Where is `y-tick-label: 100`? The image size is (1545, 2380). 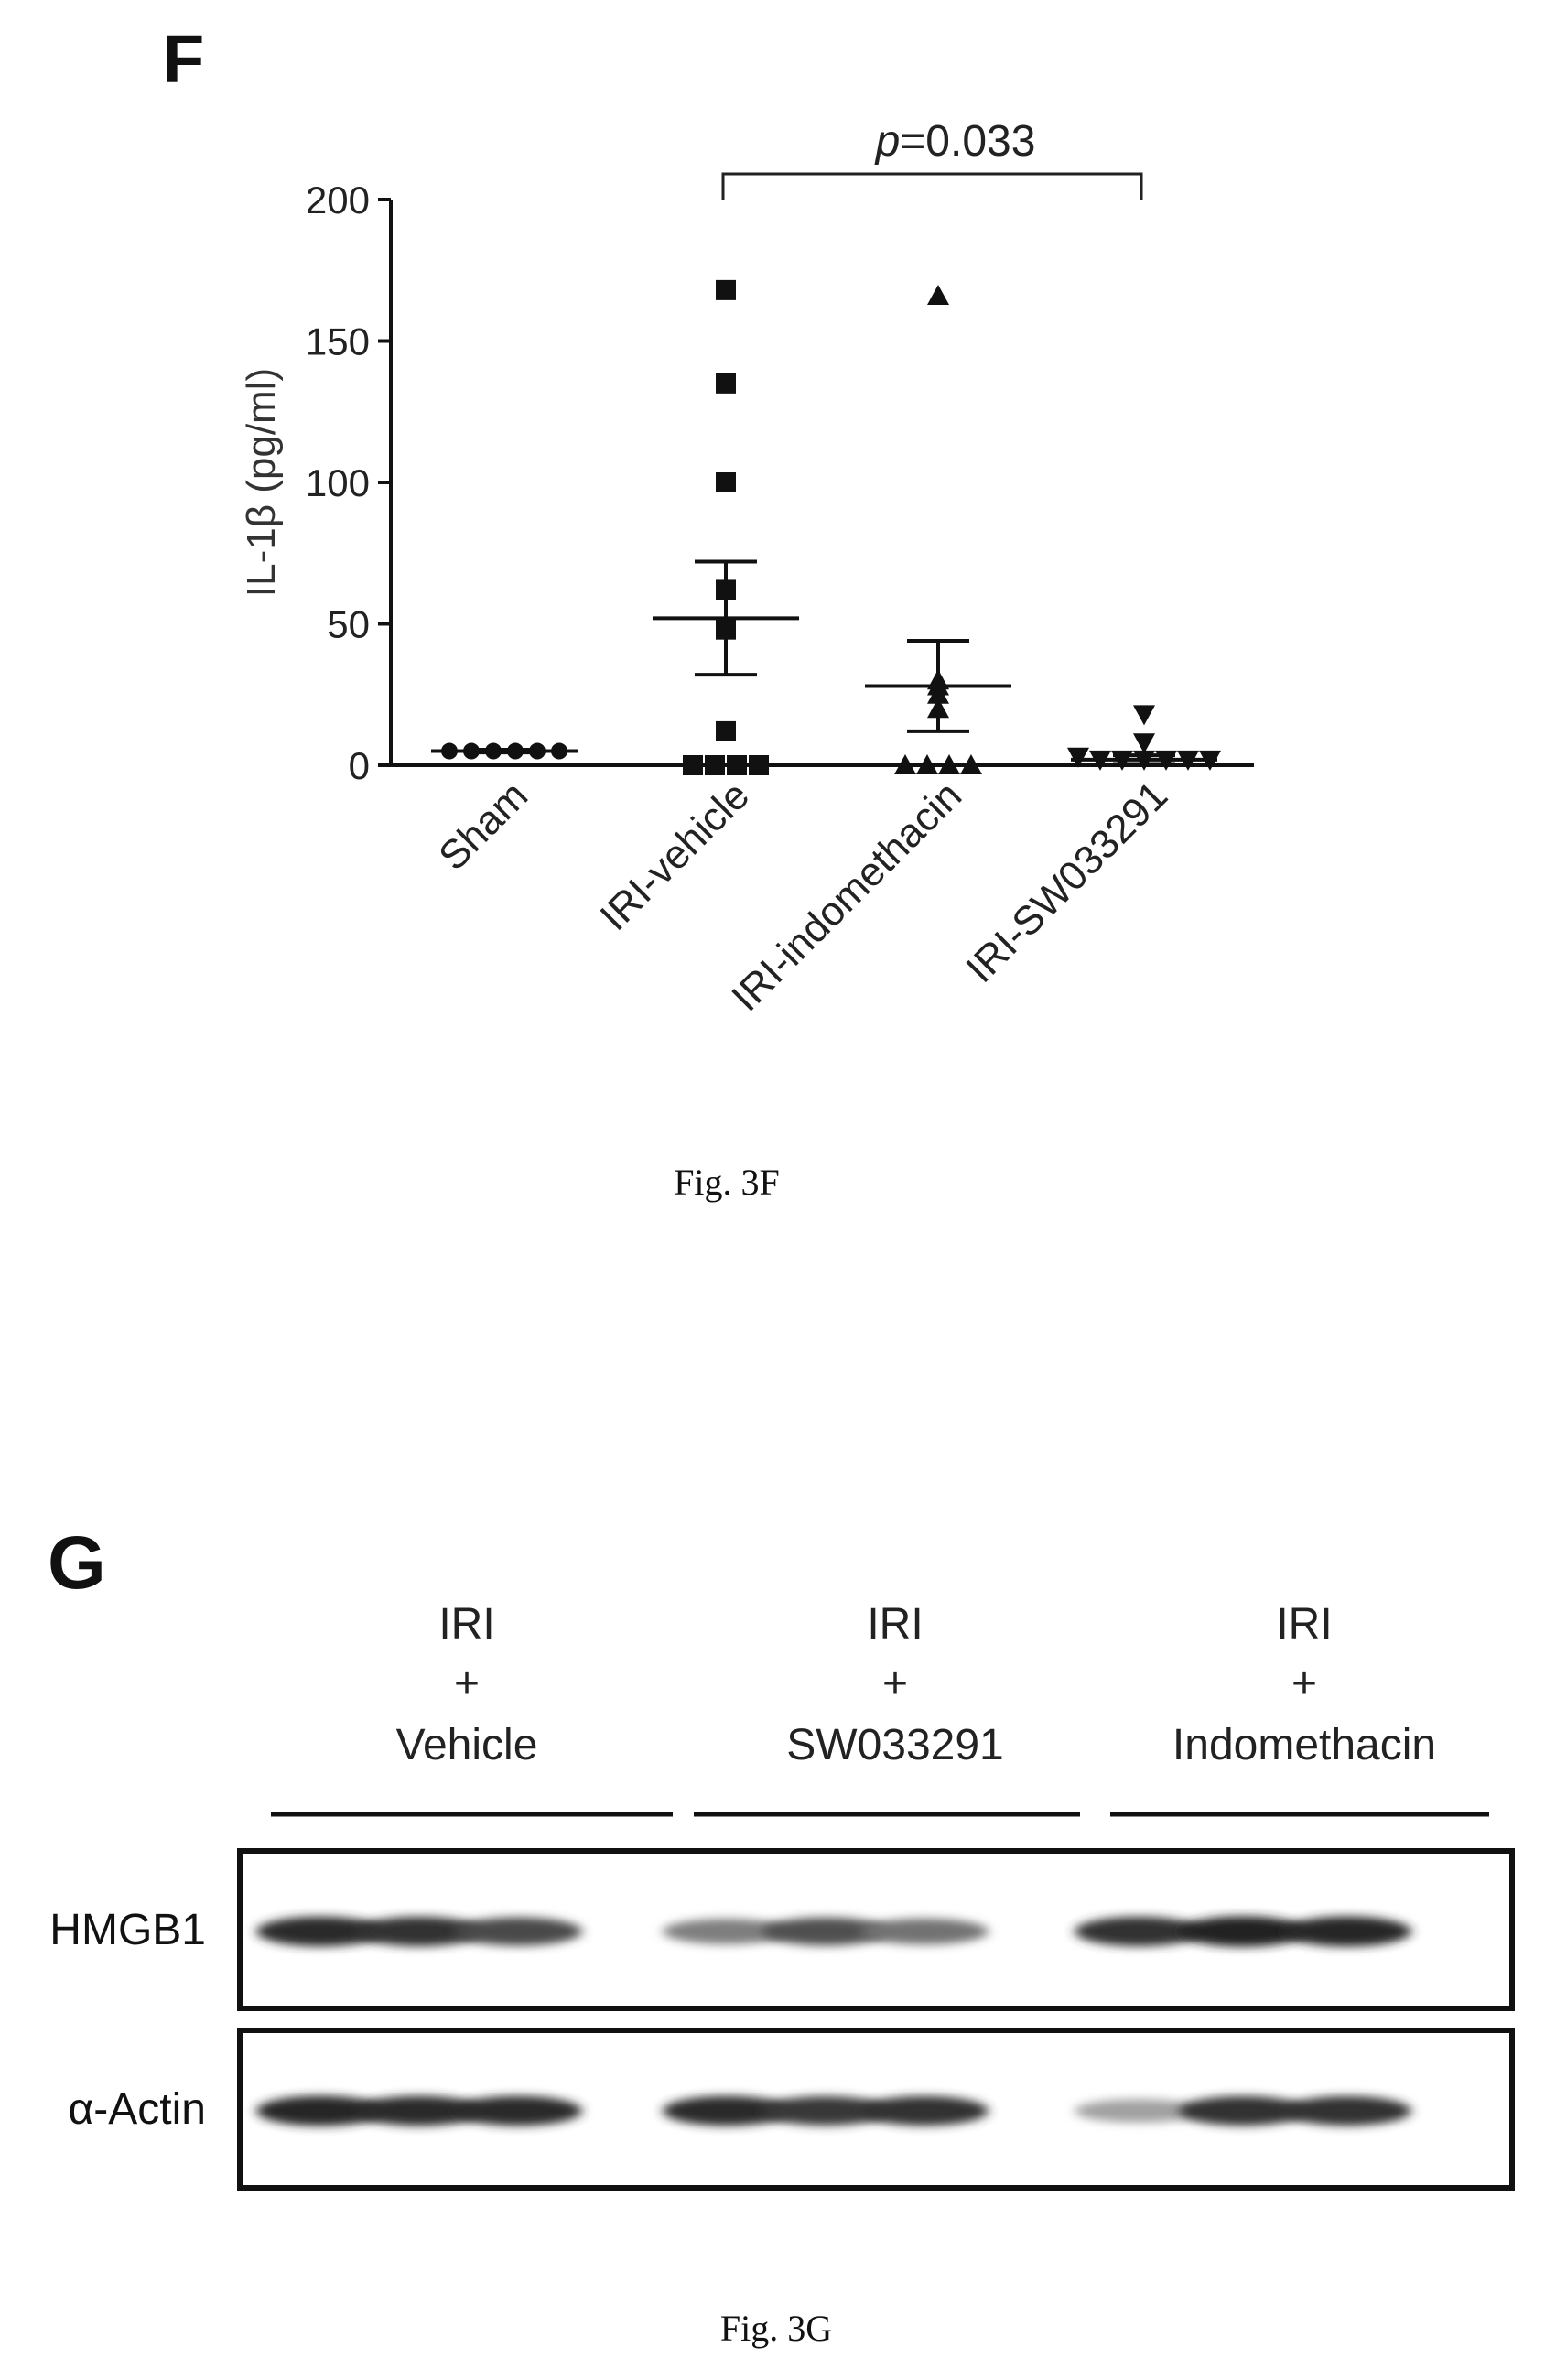 y-tick-label: 100 is located at coordinates (338, 482).